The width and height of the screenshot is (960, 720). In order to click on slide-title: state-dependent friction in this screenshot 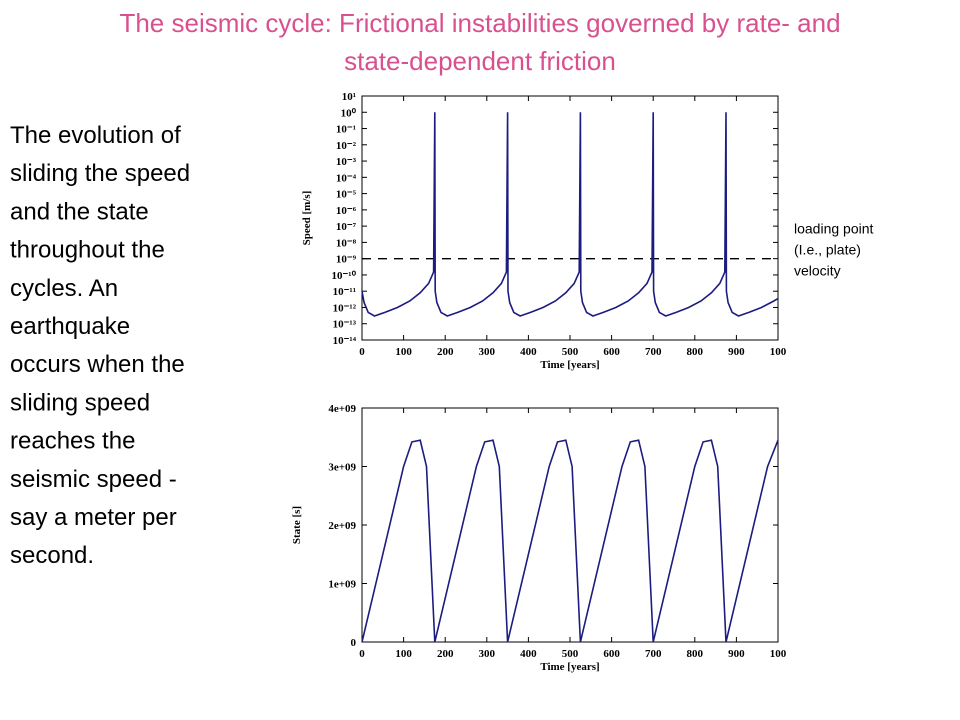, I will do `click(480, 61)`.